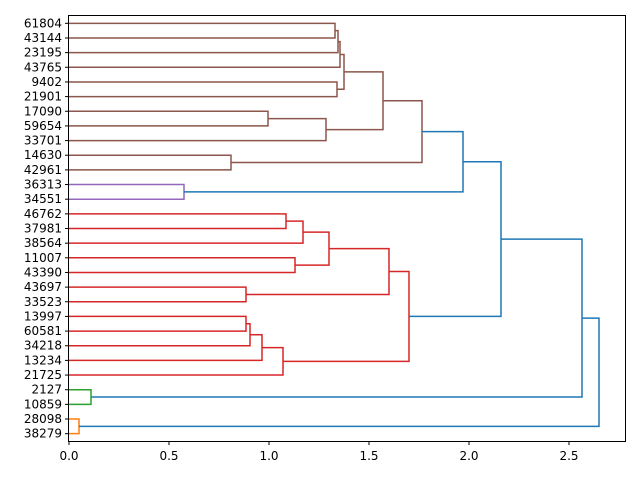  What do you see at coordinates (43, 155) in the screenshot?
I see `leaf-label: 14630` at bounding box center [43, 155].